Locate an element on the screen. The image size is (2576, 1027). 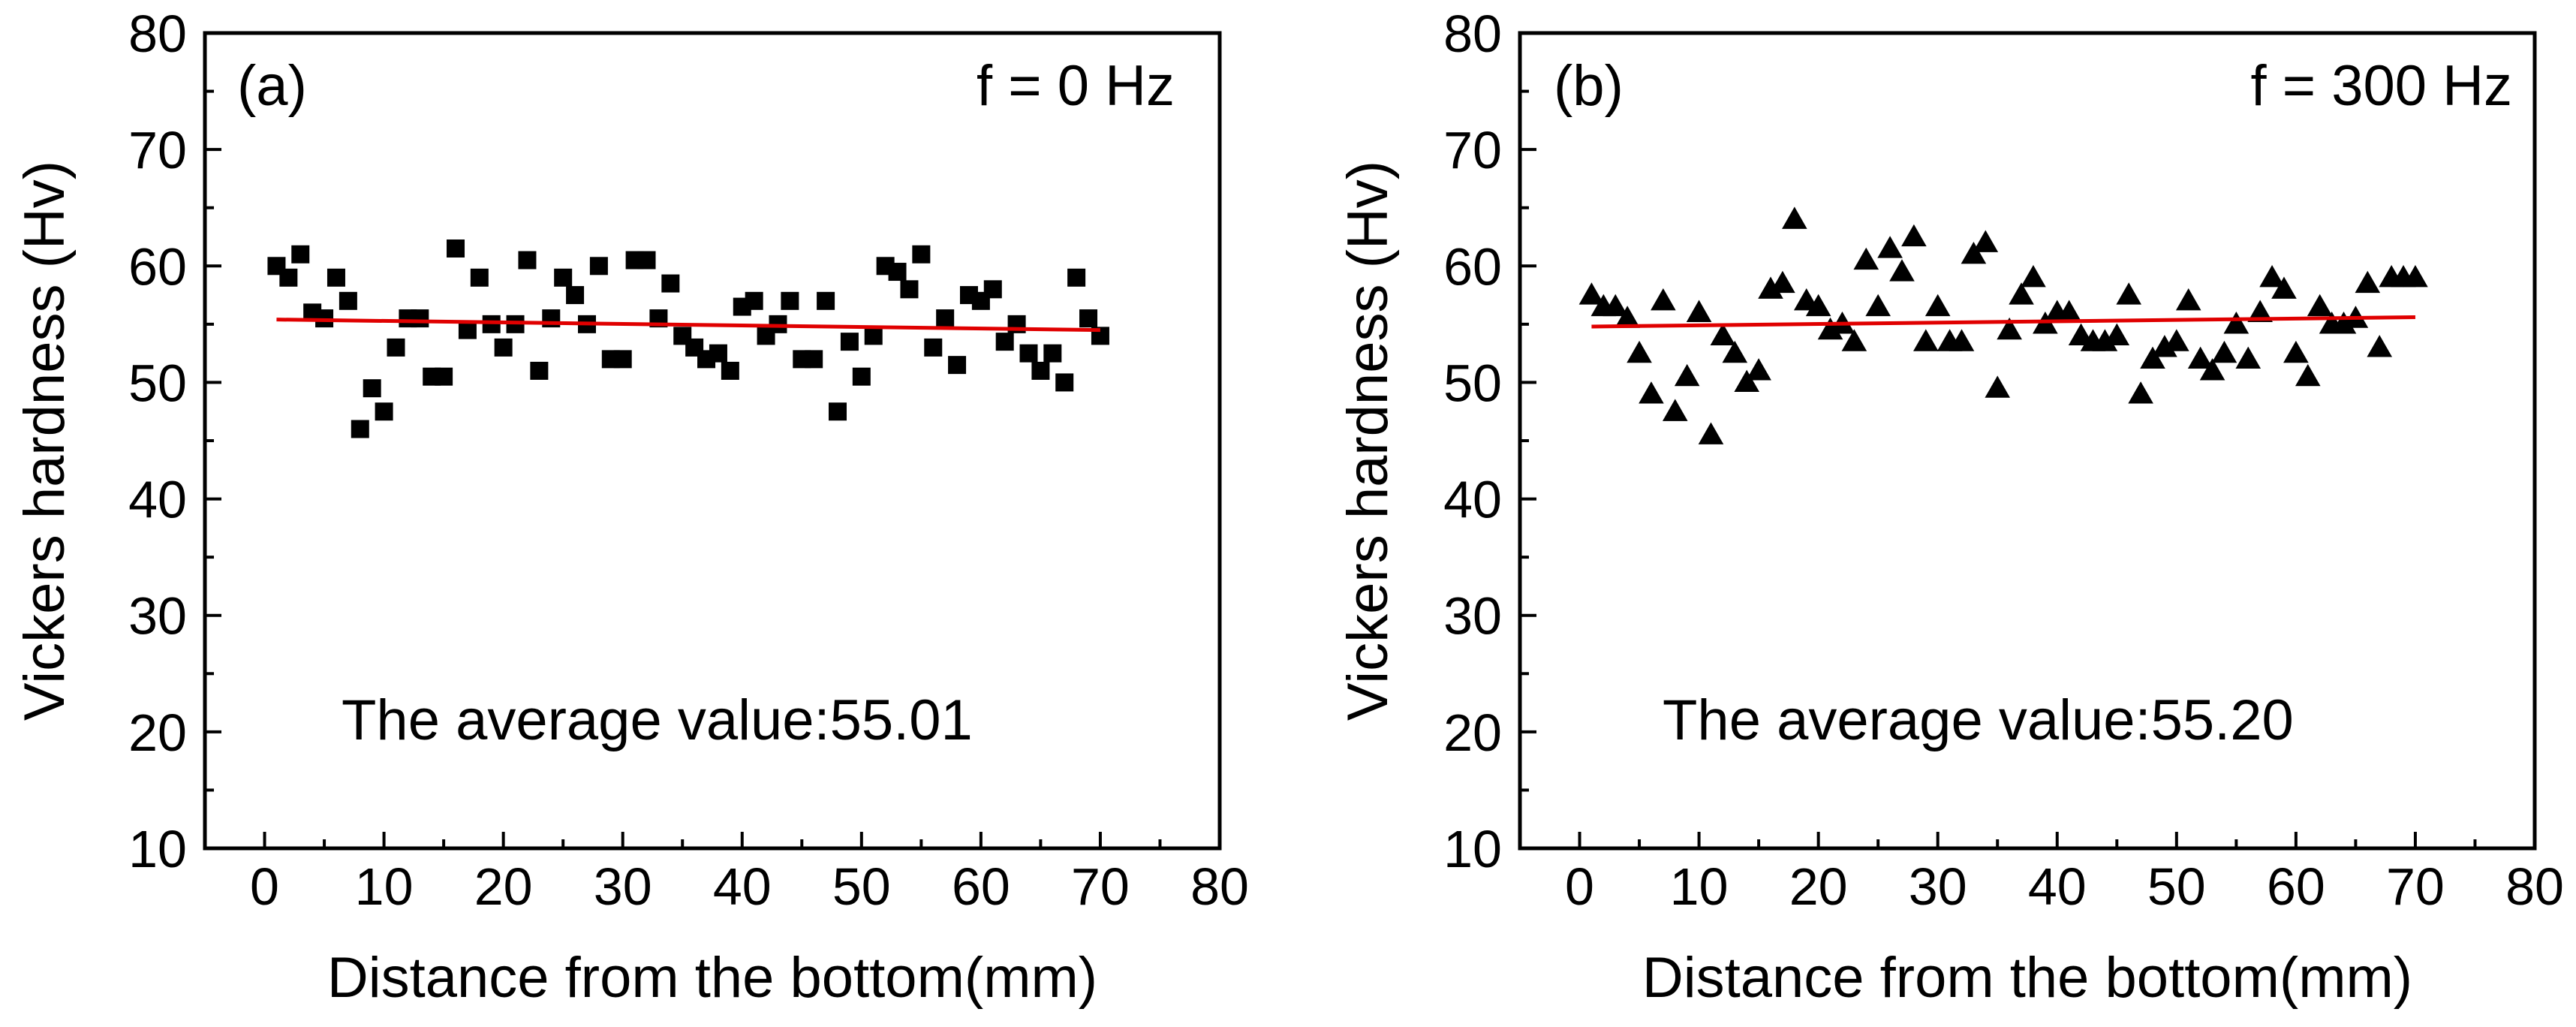
x-tick-label-a: 60 is located at coordinates (981, 886).